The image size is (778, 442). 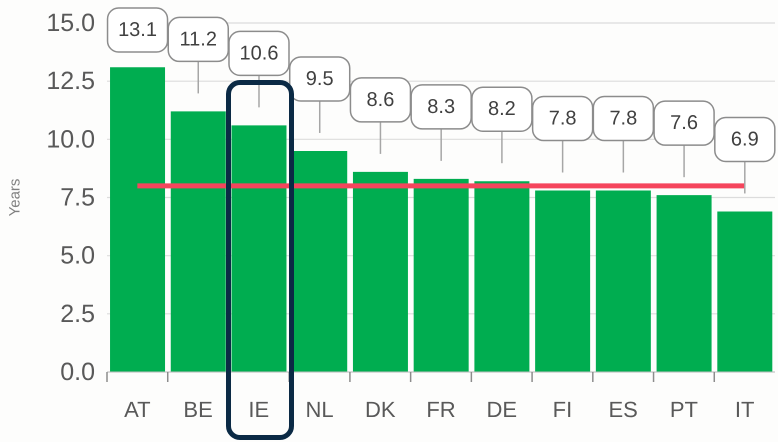 I want to click on x-tick-label: NL, so click(x=319, y=409).